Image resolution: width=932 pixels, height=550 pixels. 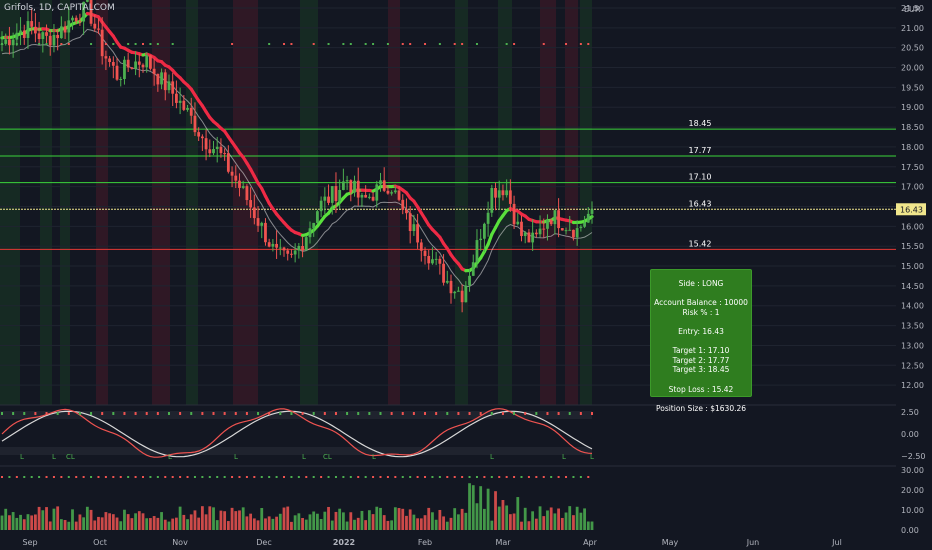 I want to click on osc-band, so click(x=296, y=451).